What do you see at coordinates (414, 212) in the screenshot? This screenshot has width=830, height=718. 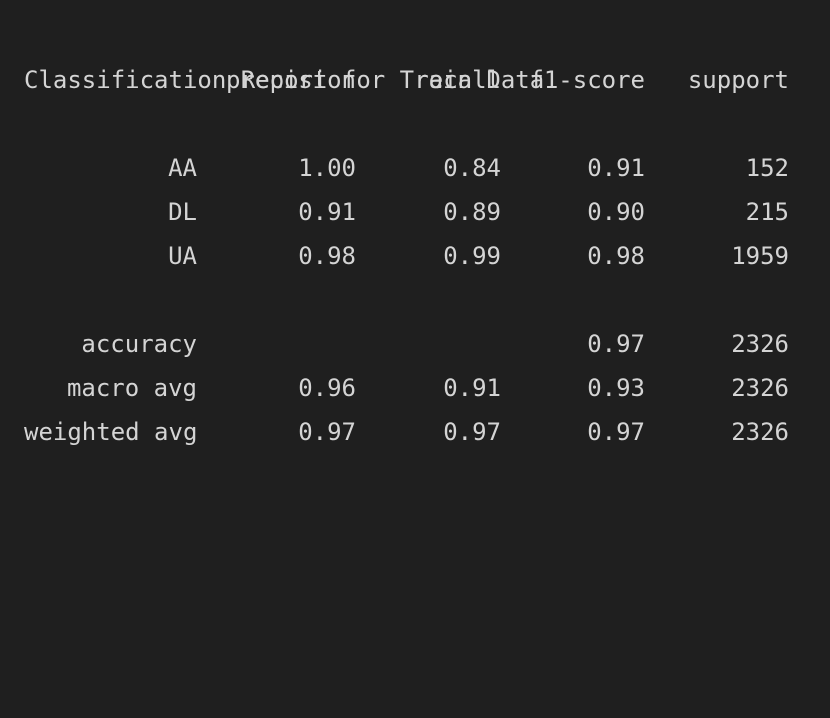 I see `table-row: DL 0.91 0.89 0.90 215` at bounding box center [414, 212].